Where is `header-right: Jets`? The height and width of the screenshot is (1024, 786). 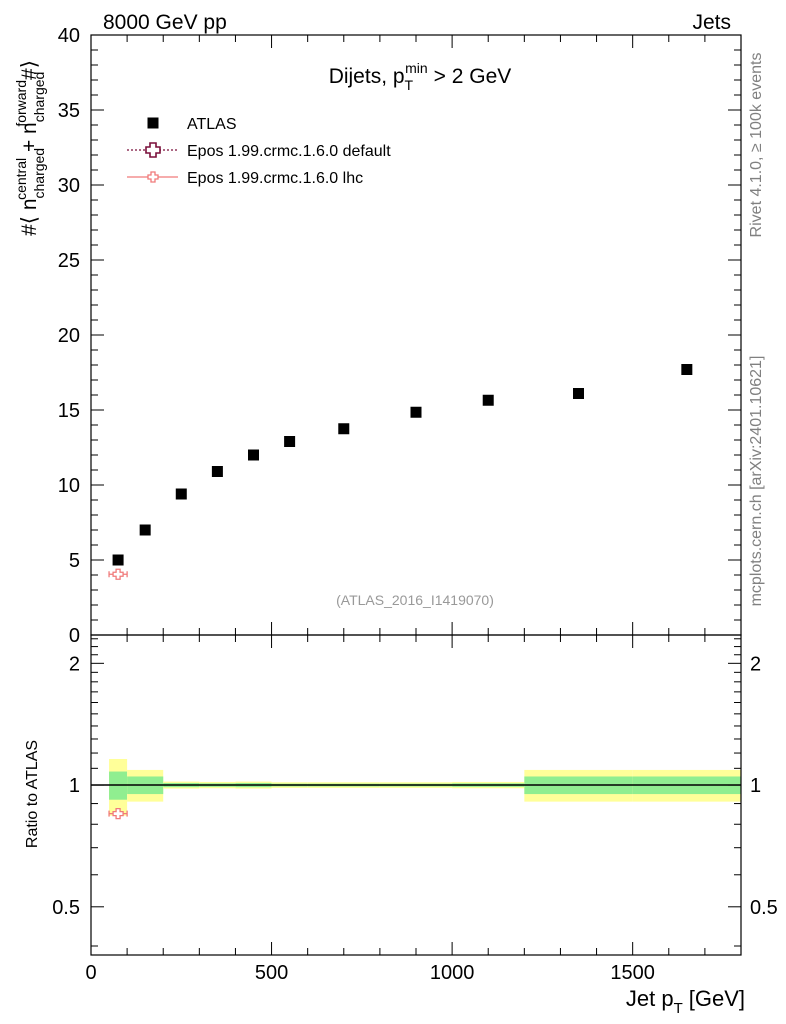
header-right: Jets is located at coordinates (711, 22).